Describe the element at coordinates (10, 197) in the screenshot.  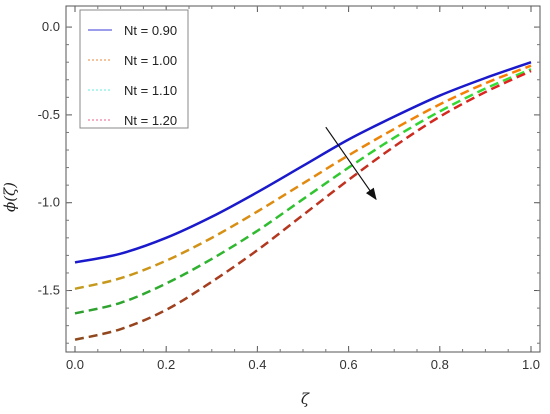
I see `y-axis-label: ϕ(ζ)` at that location.